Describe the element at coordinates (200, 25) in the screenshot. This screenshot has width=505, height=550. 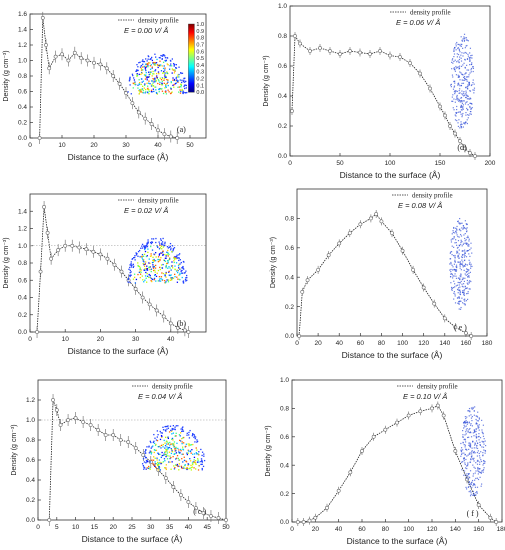
I see `colorbar-tick-label: 1.0` at that location.